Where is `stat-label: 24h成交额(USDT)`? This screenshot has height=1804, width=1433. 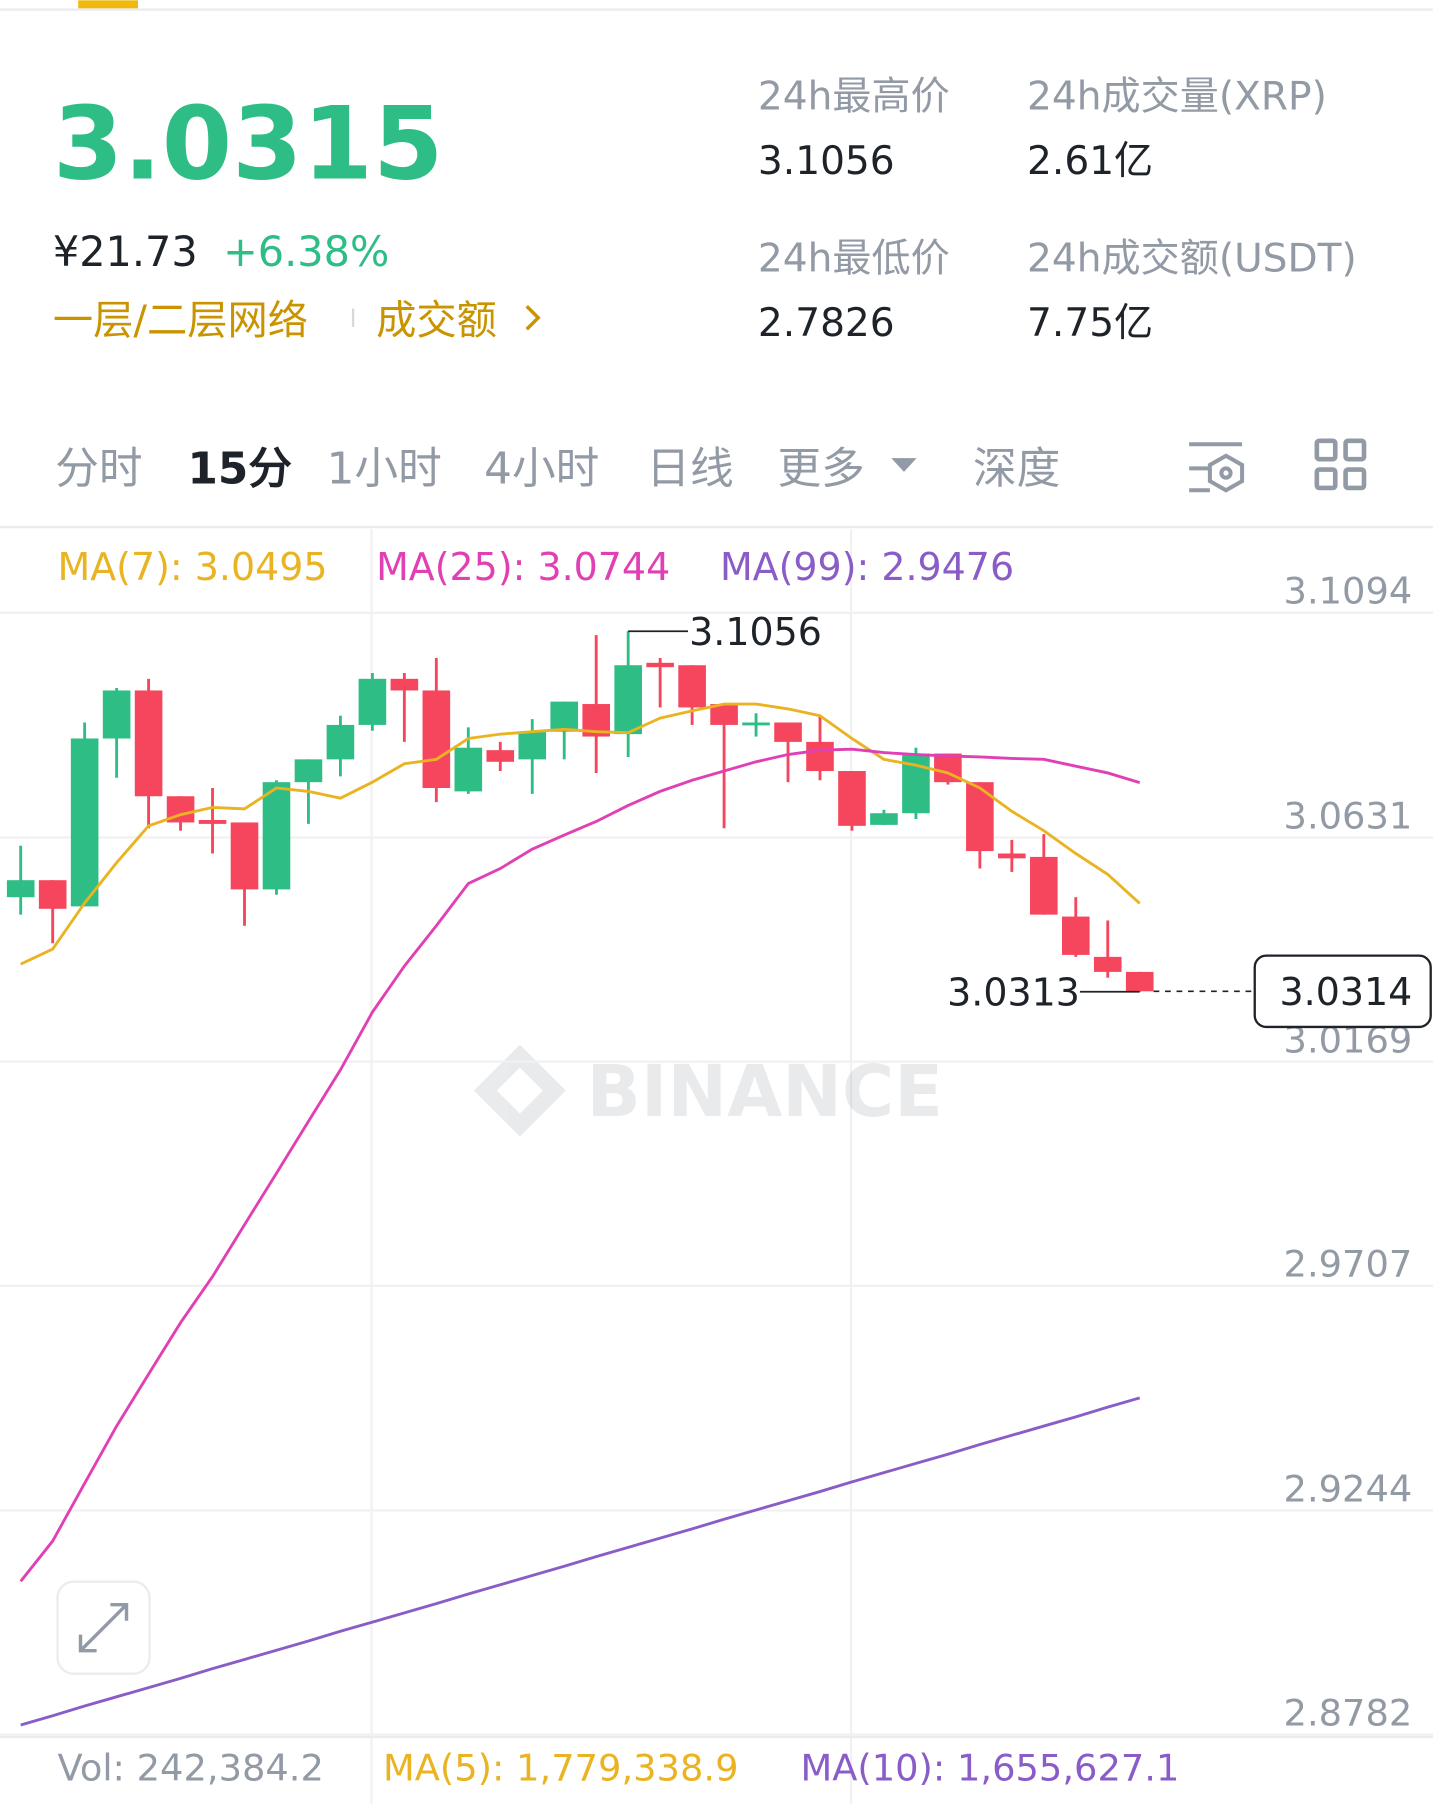 stat-label: 24h成交额(USDT) is located at coordinates (1192, 259).